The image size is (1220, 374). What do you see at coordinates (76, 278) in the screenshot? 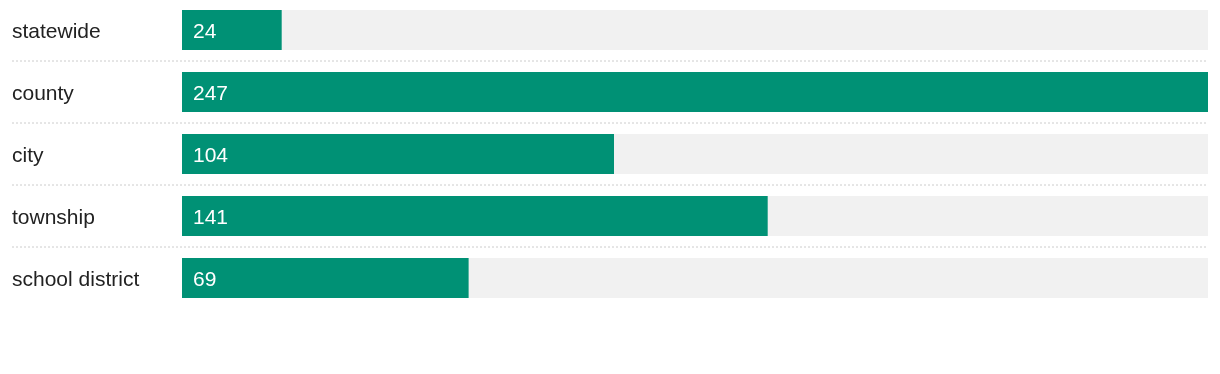
I see `y-tick-label: school district` at bounding box center [76, 278].